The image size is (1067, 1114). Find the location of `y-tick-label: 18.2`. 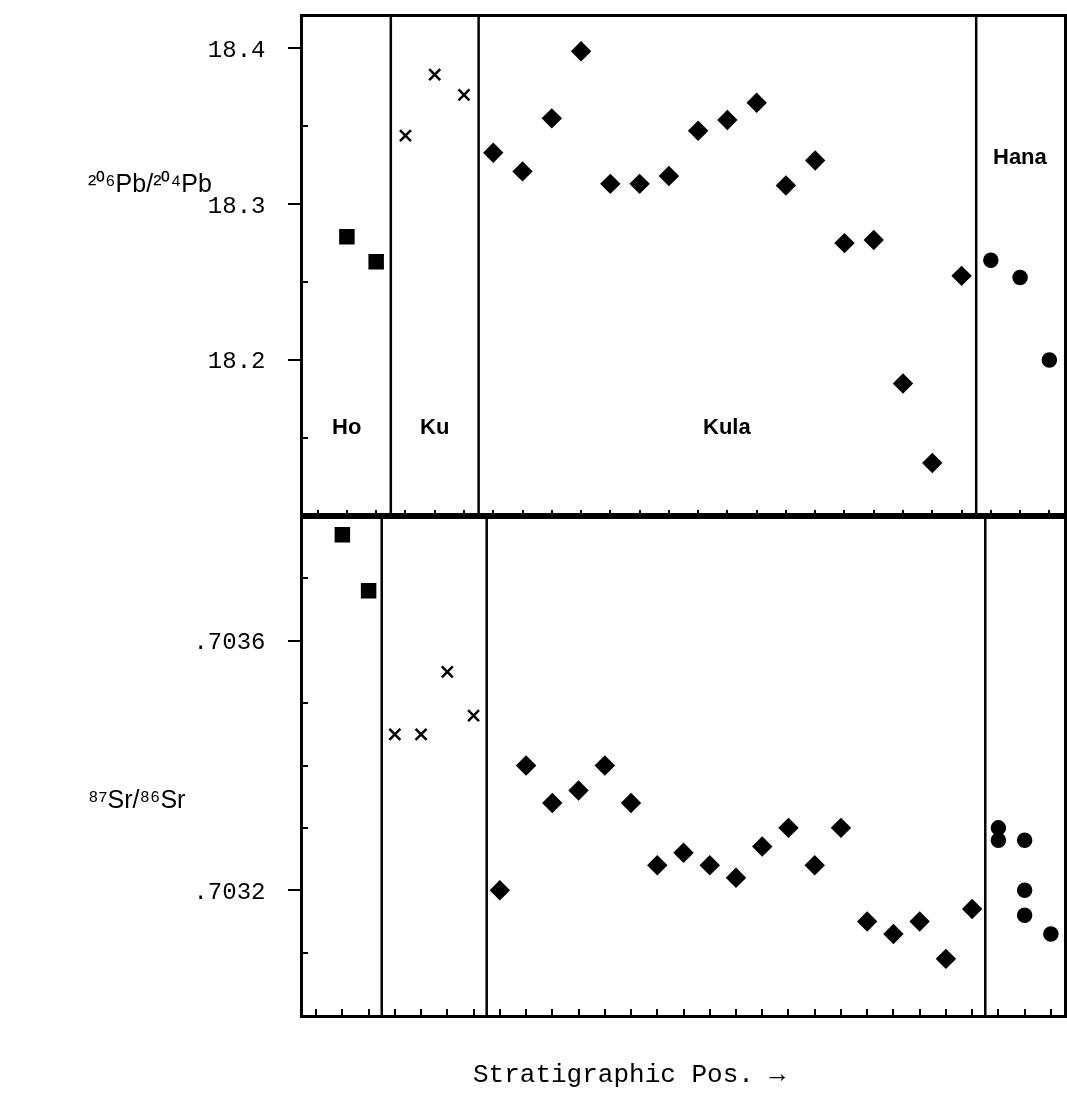

y-tick-label: 18.2 is located at coordinates (236, 362).